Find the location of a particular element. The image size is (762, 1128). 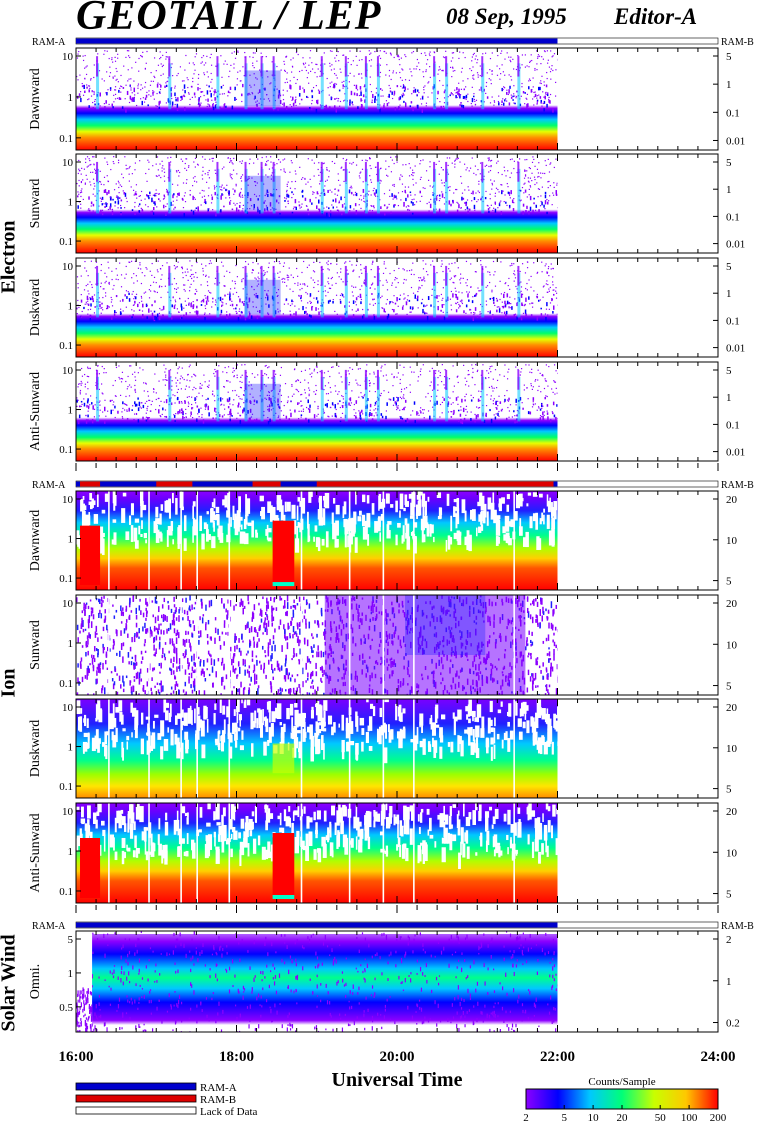

group-label-ion: Ion is located at coordinates (10, 683).